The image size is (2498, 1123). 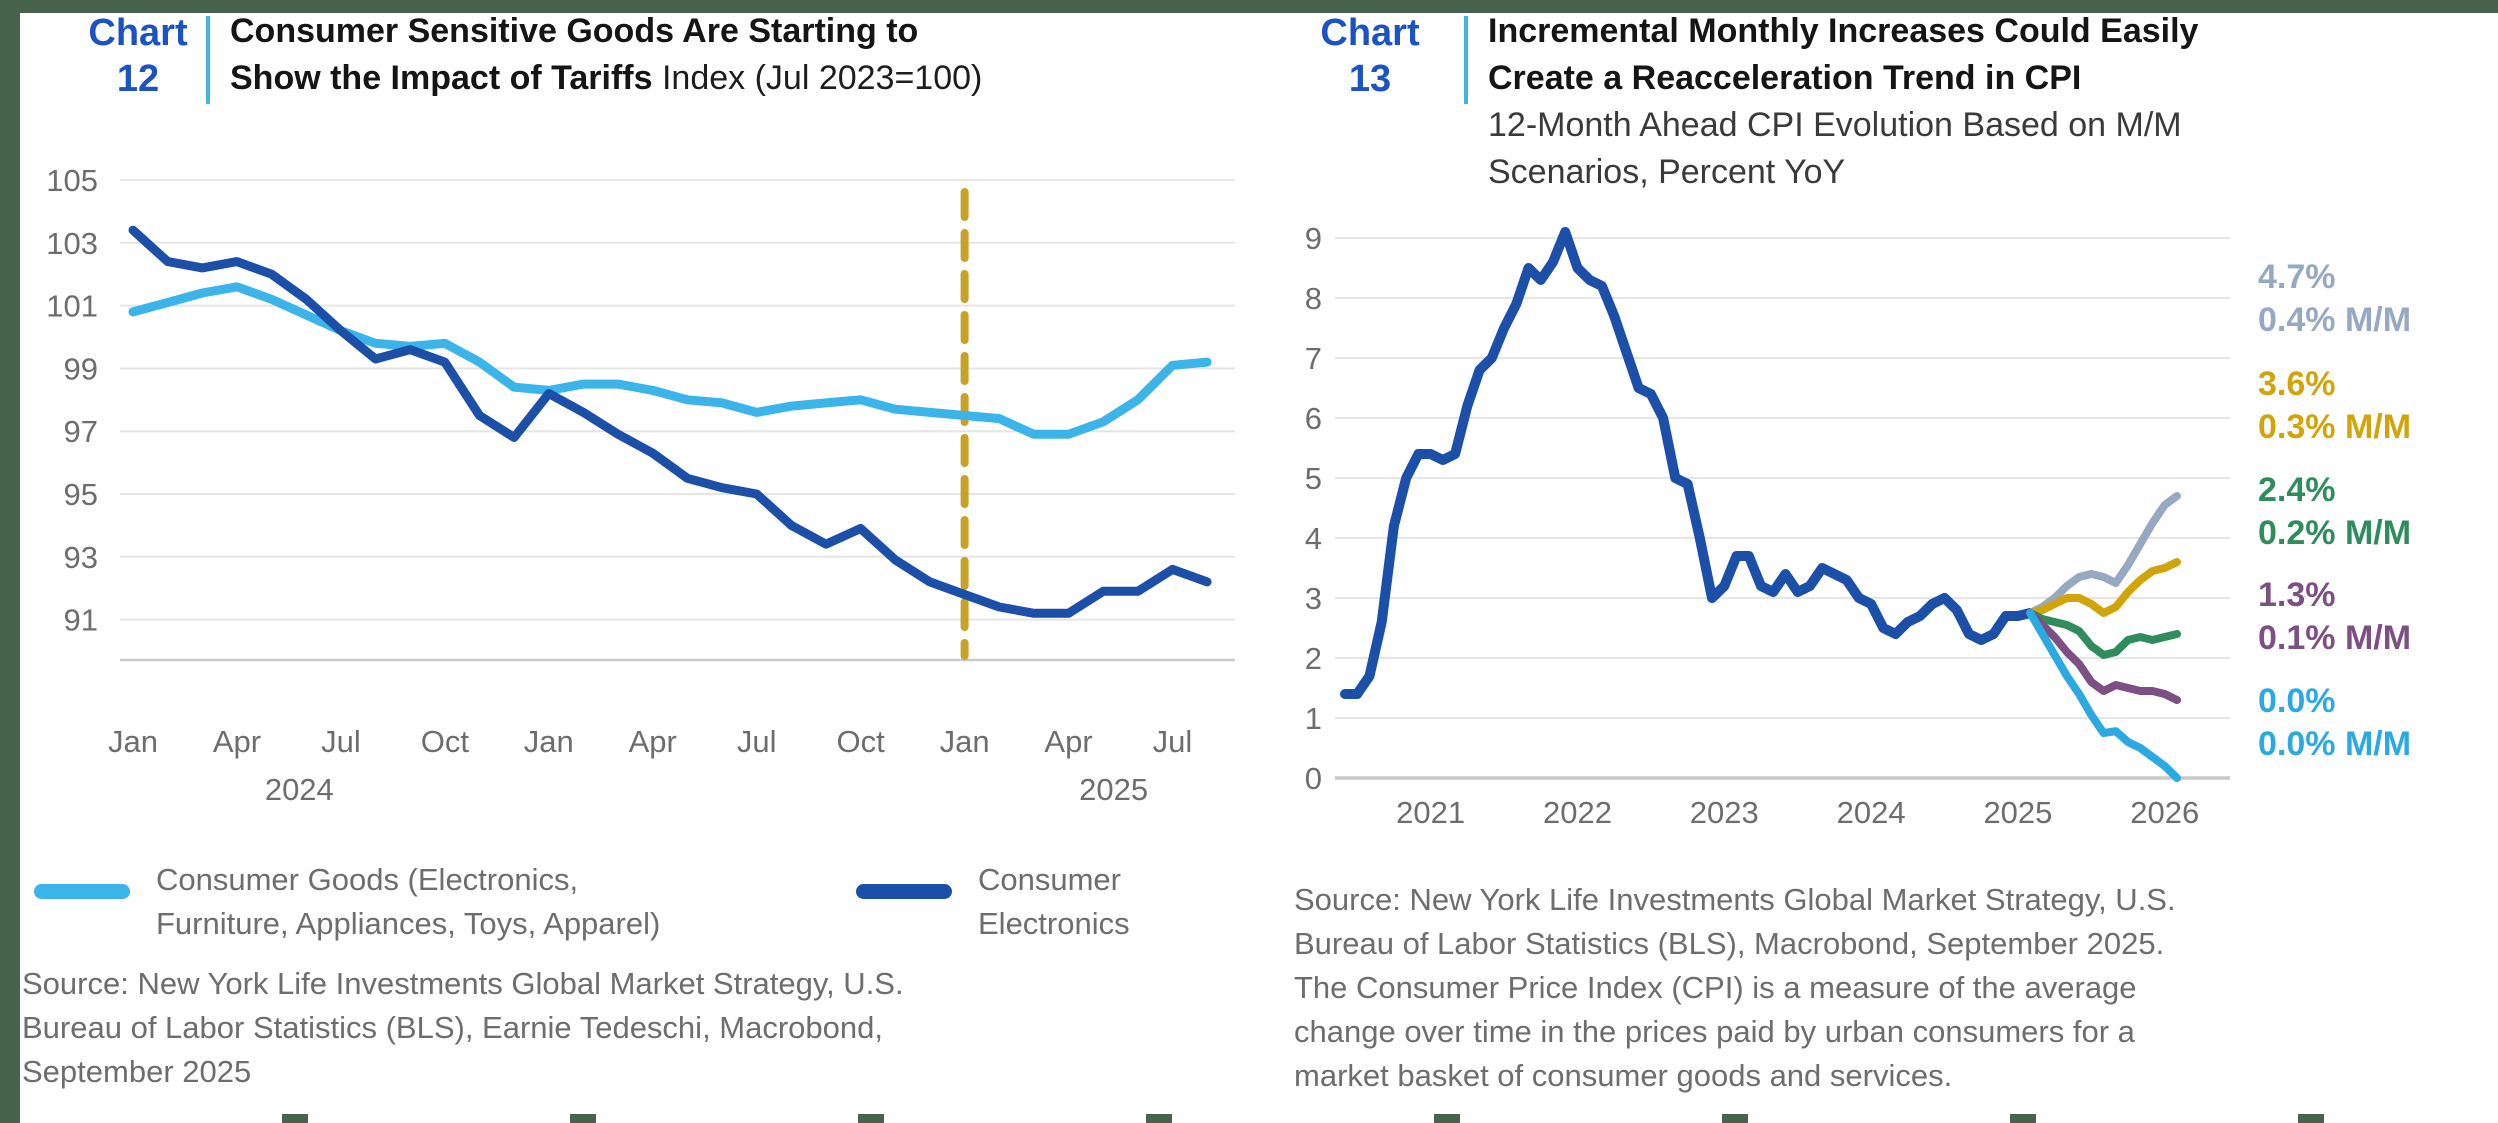 What do you see at coordinates (1313, 598) in the screenshot?
I see `svg-text: 3` at bounding box center [1313, 598].